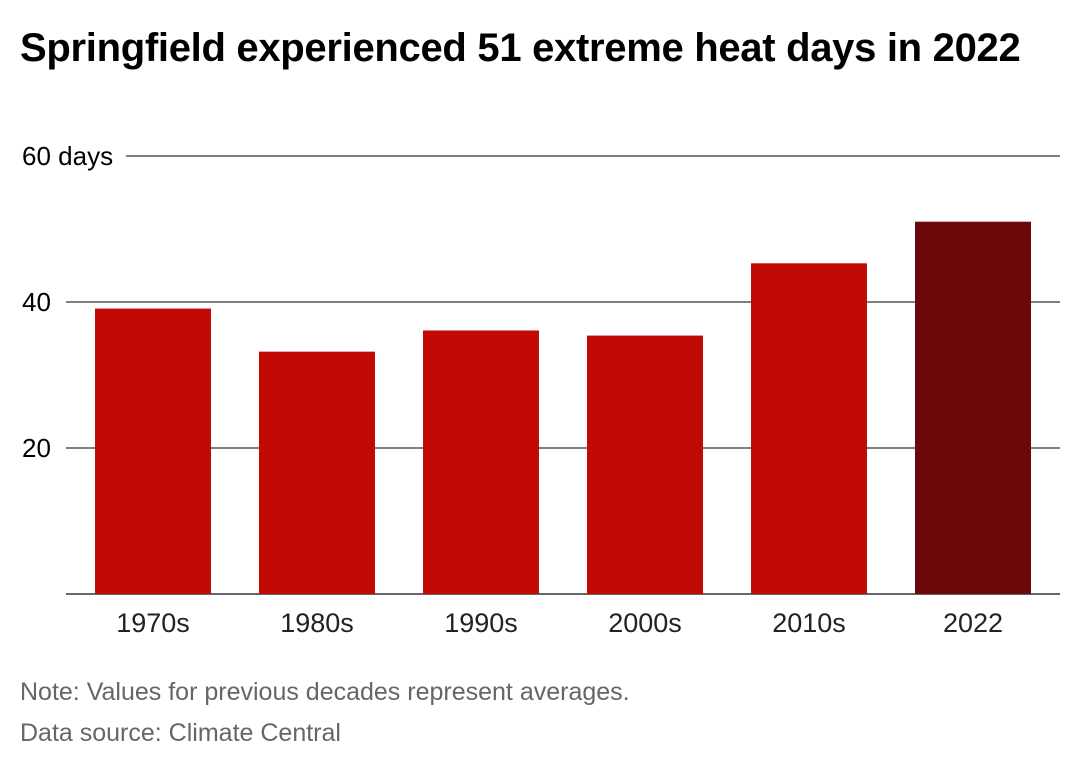 The image size is (1080, 770). I want to click on bar-2022, so click(973, 407).